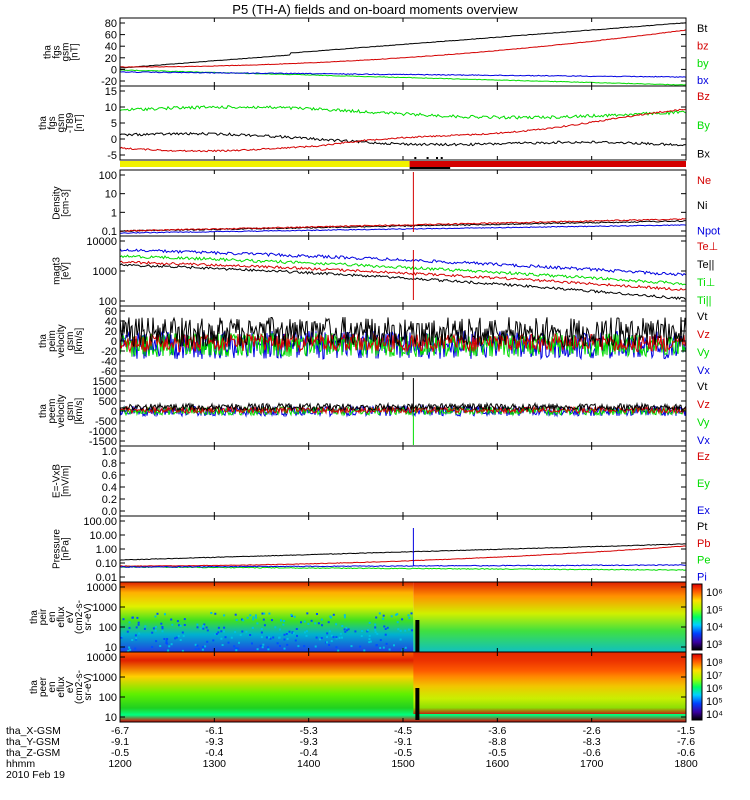 This screenshot has height=800, width=750. I want to click on legend-label: Pb, so click(703, 544).